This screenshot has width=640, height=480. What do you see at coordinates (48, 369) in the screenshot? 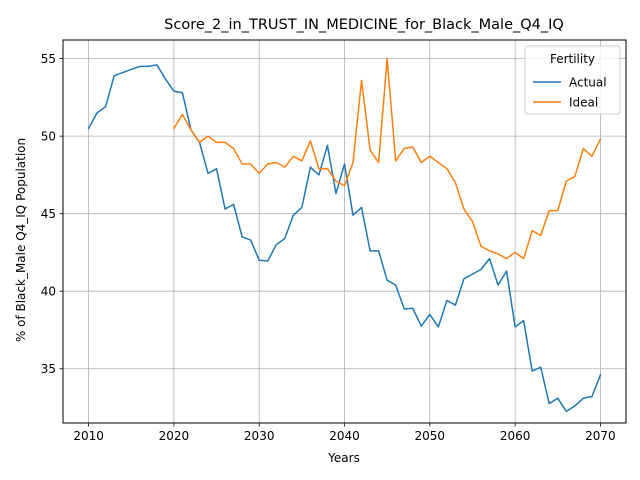
I see `y-tick-label: 35` at bounding box center [48, 369].